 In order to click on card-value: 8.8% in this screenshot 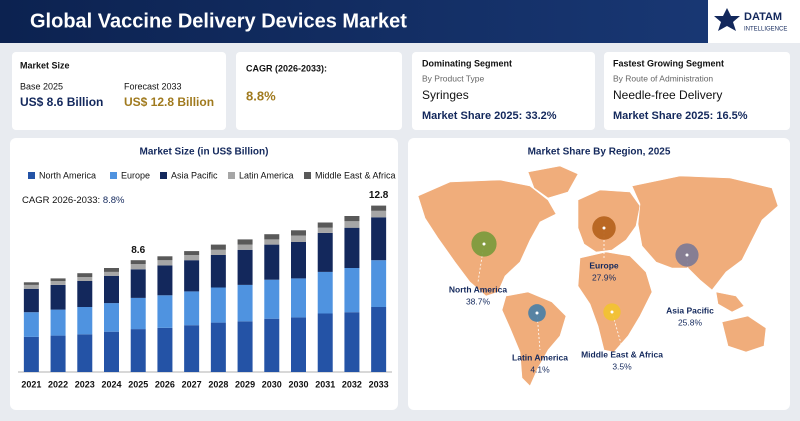, I will do `click(261, 95)`.